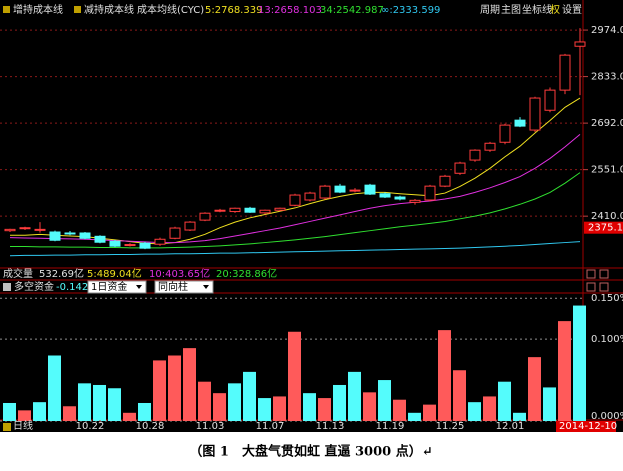  Describe the element at coordinates (555, 9) in the screenshot. I see `toolbar-button: 权` at that location.